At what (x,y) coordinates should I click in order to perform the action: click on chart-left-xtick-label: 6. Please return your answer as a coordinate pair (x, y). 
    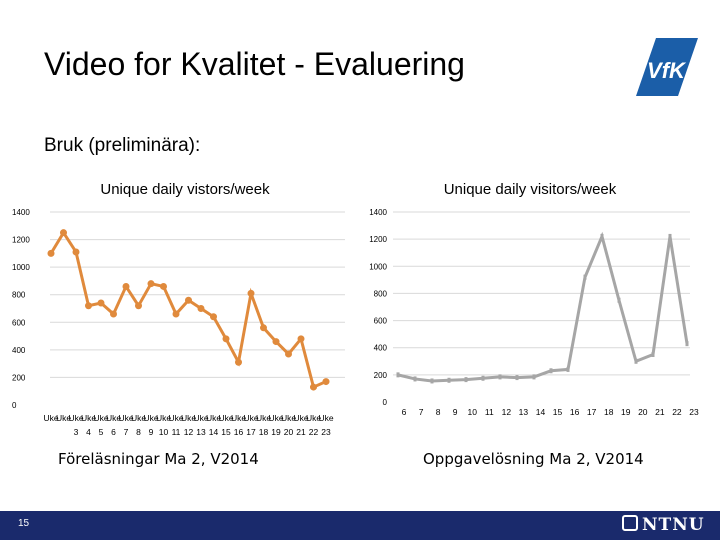
    Looking at the image, I should click on (113, 432).